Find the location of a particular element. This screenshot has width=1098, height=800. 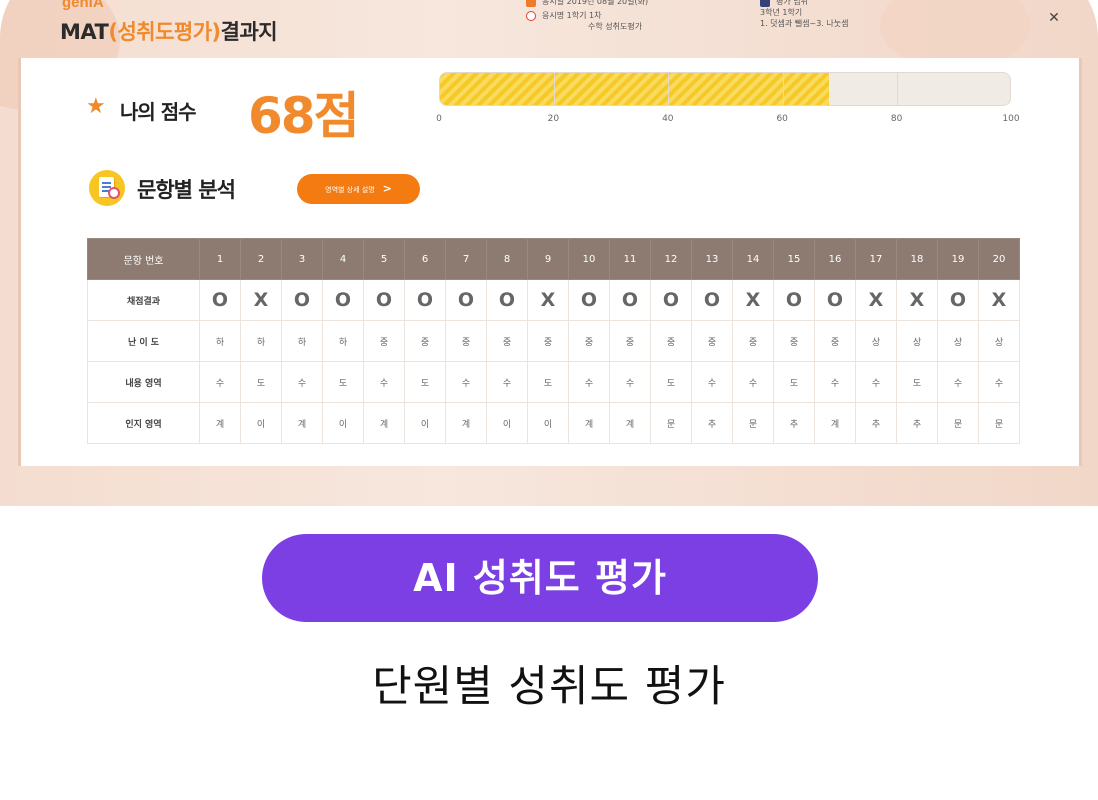

meta-scope-value2: 1. 덧셈과 뺄셈~3. 나눗셈 is located at coordinates (804, 23).